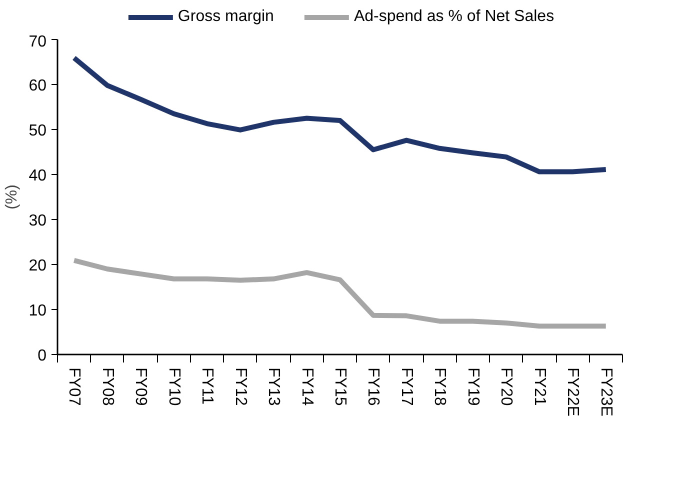  Describe the element at coordinates (37, 266) in the screenshot. I see `y-tick-label: 20` at that location.